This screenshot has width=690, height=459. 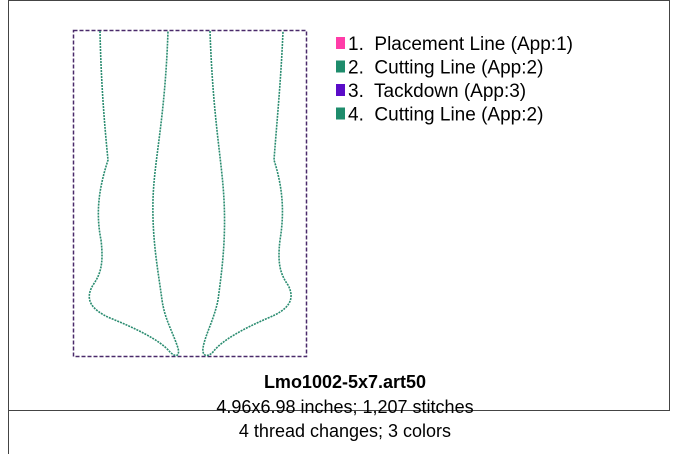 What do you see at coordinates (344, 407) in the screenshot?
I see `file-info: 4.96x6.98 inches; 1,207 stitches` at bounding box center [344, 407].